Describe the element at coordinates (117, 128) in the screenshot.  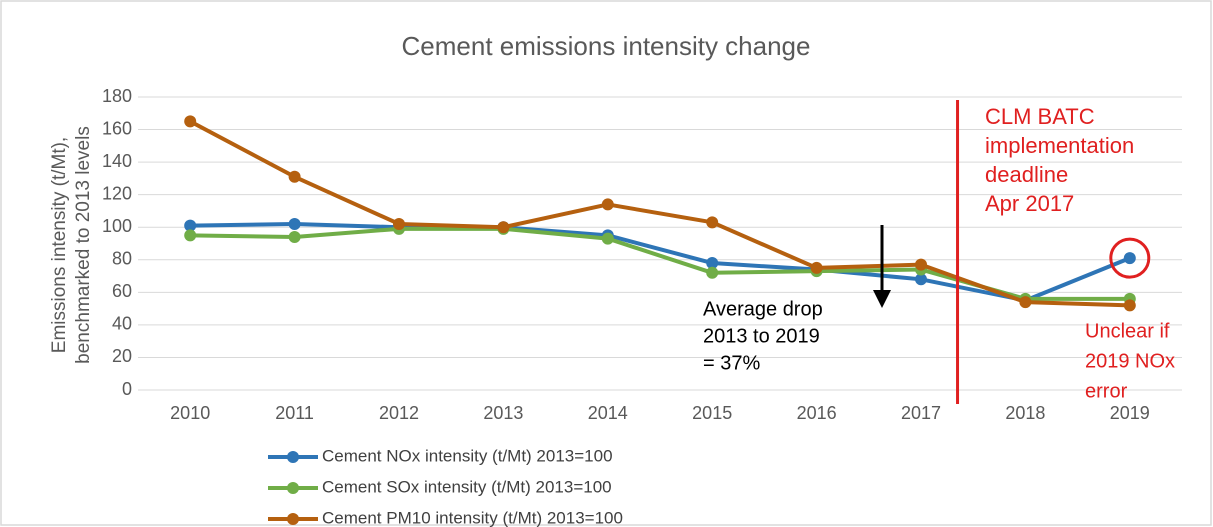
I see `y-tick-label: 160` at that location.